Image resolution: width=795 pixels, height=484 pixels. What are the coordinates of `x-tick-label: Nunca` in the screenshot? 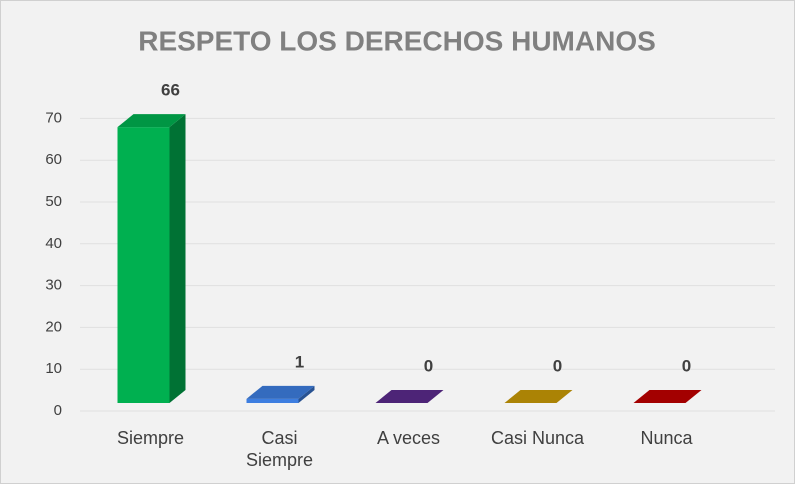 It's located at (666, 438).